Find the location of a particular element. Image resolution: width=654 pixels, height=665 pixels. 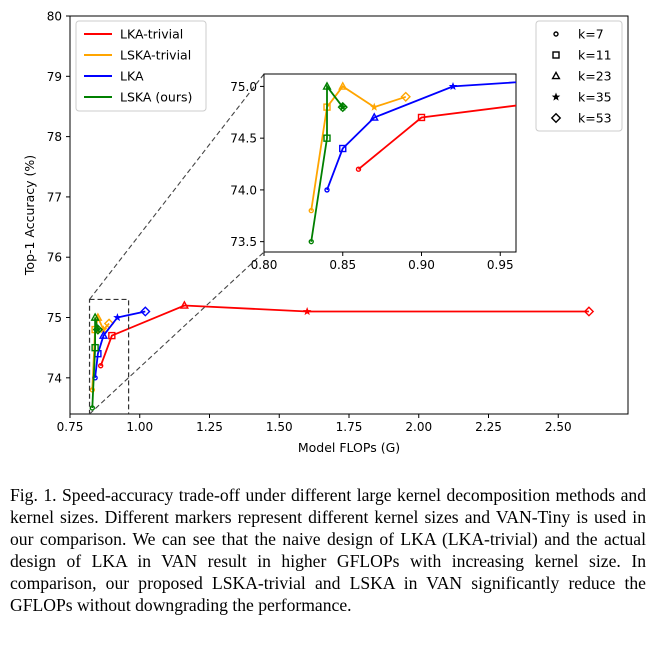

series-legend: LKA-trivial LSKA-trivial LKA LSKA (ours) is located at coordinates (141, 66).